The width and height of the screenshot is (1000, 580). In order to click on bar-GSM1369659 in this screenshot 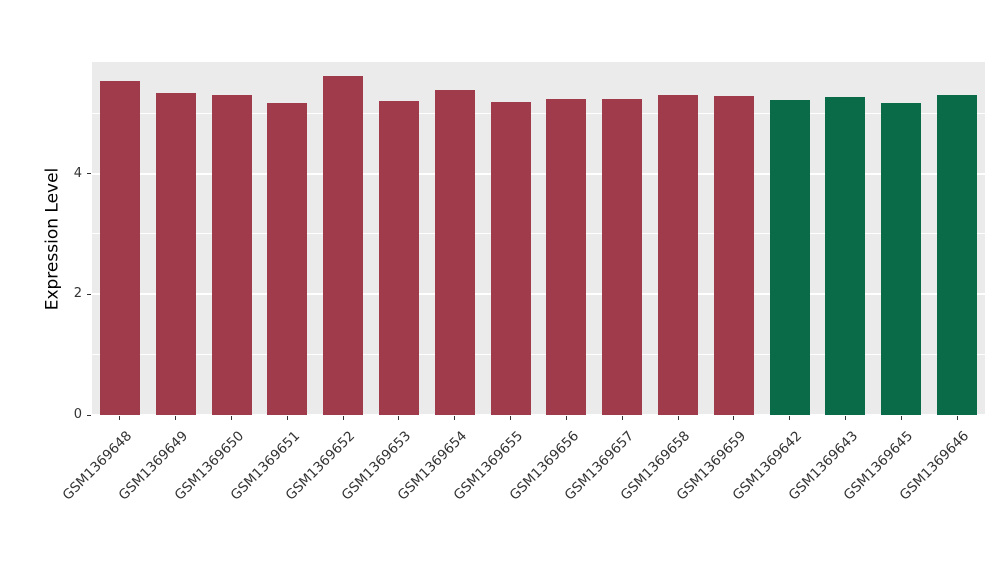, I will do `click(733, 255)`.